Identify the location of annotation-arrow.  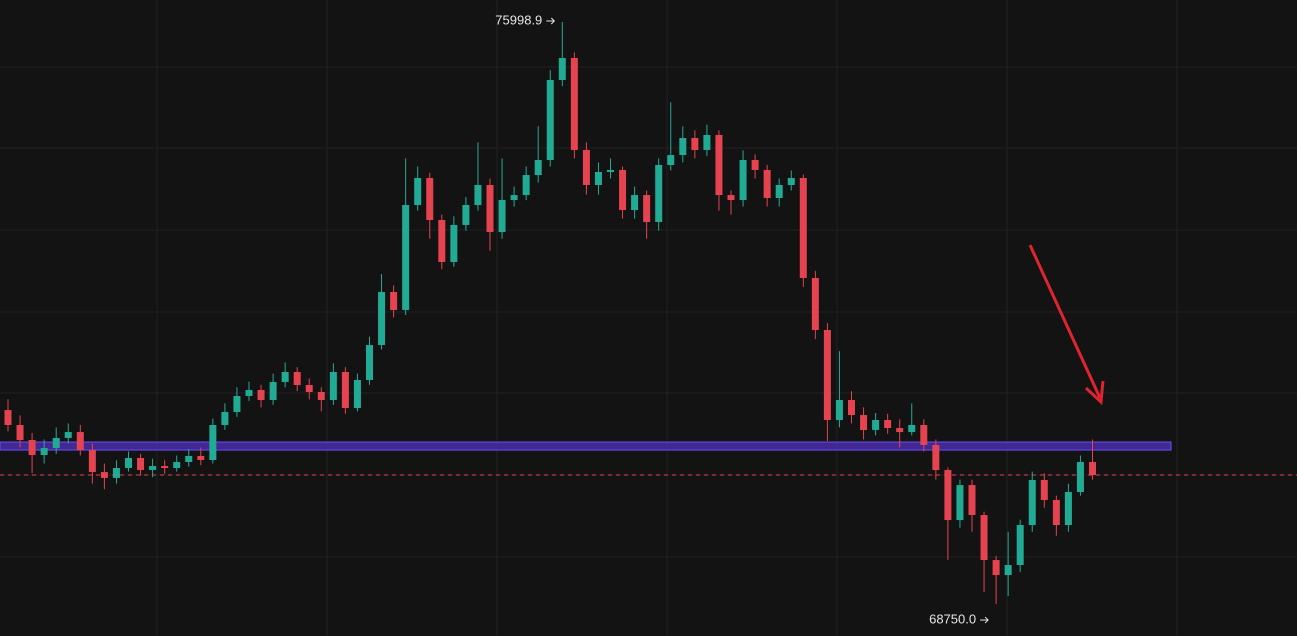
(1066, 325).